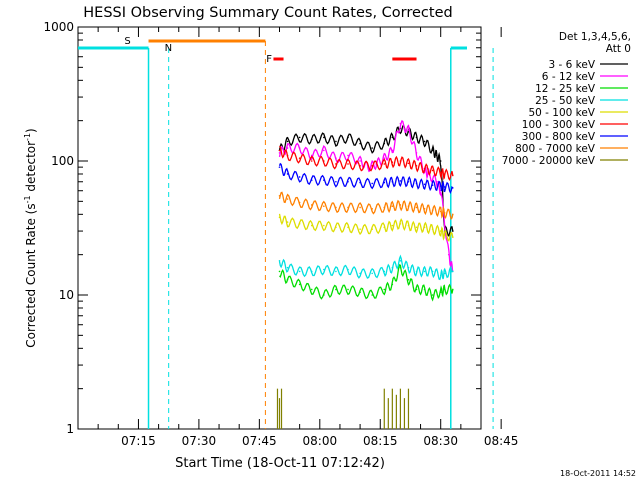 This screenshot has height=480, width=640. What do you see at coordinates (70, 429) in the screenshot?
I see `y-tick-label: 1` at bounding box center [70, 429].